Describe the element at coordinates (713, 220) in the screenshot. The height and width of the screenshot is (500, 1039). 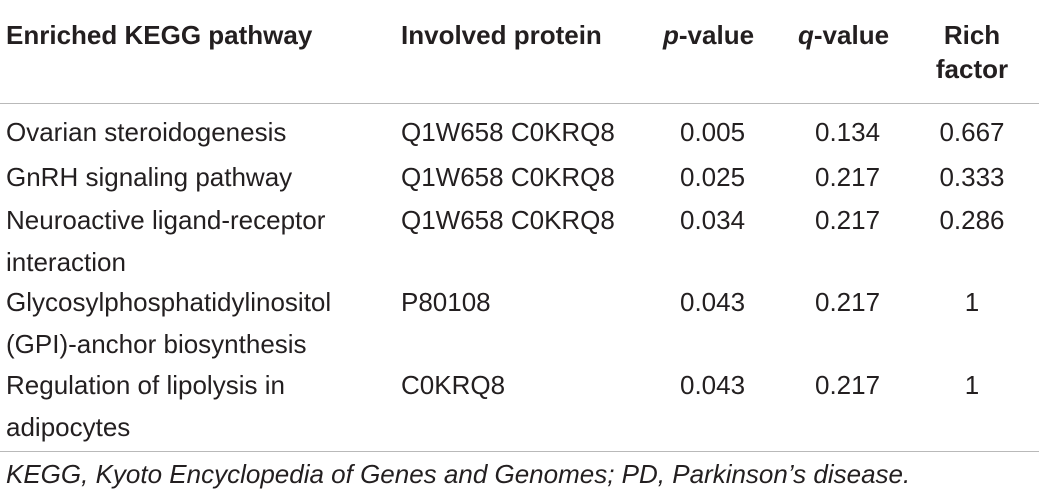
I see `p-value-cell: 0.034` at that location.